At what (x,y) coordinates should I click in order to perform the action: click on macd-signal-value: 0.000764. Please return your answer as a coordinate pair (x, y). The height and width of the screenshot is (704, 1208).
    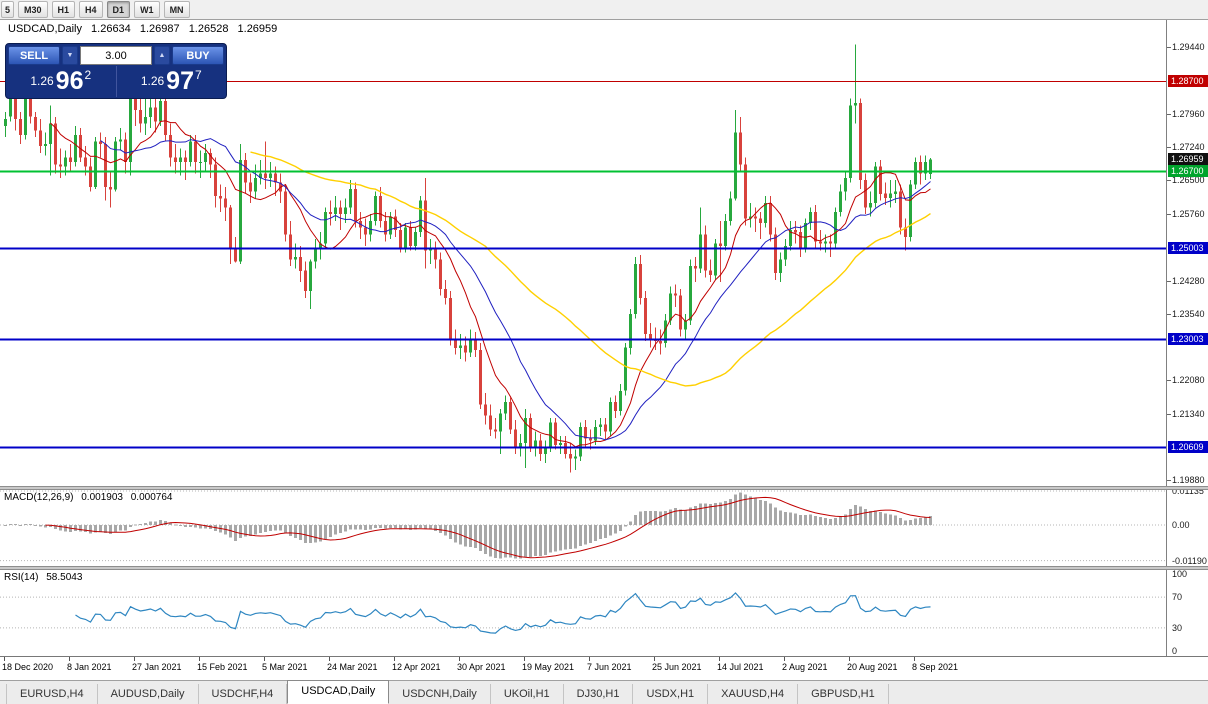
    Looking at the image, I should click on (151, 497).